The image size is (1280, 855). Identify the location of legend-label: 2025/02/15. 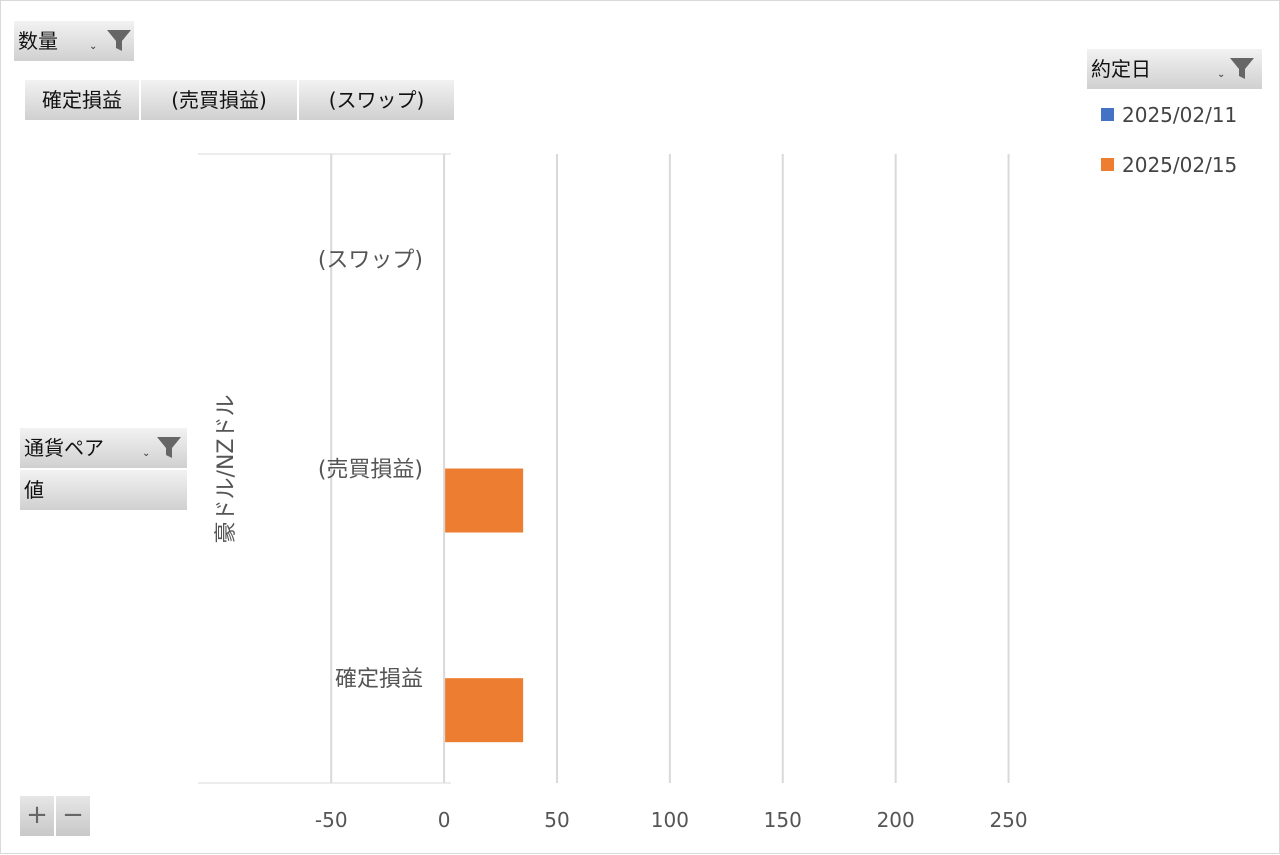
(1180, 165).